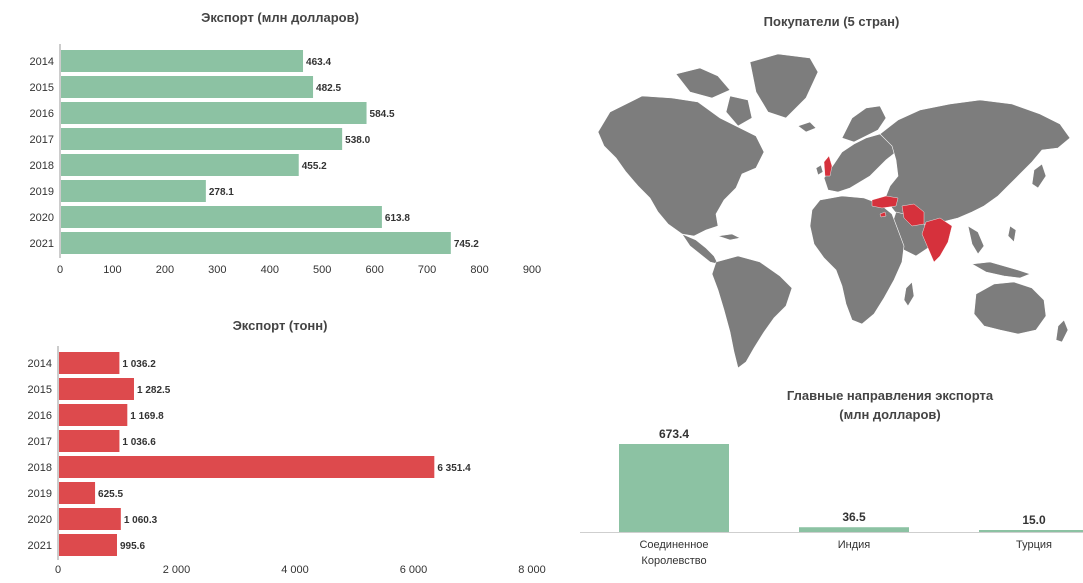 This screenshot has height=583, width=1083. What do you see at coordinates (374, 270) in the screenshot?
I see `export_usd-x-tick-label: 600` at bounding box center [374, 270].